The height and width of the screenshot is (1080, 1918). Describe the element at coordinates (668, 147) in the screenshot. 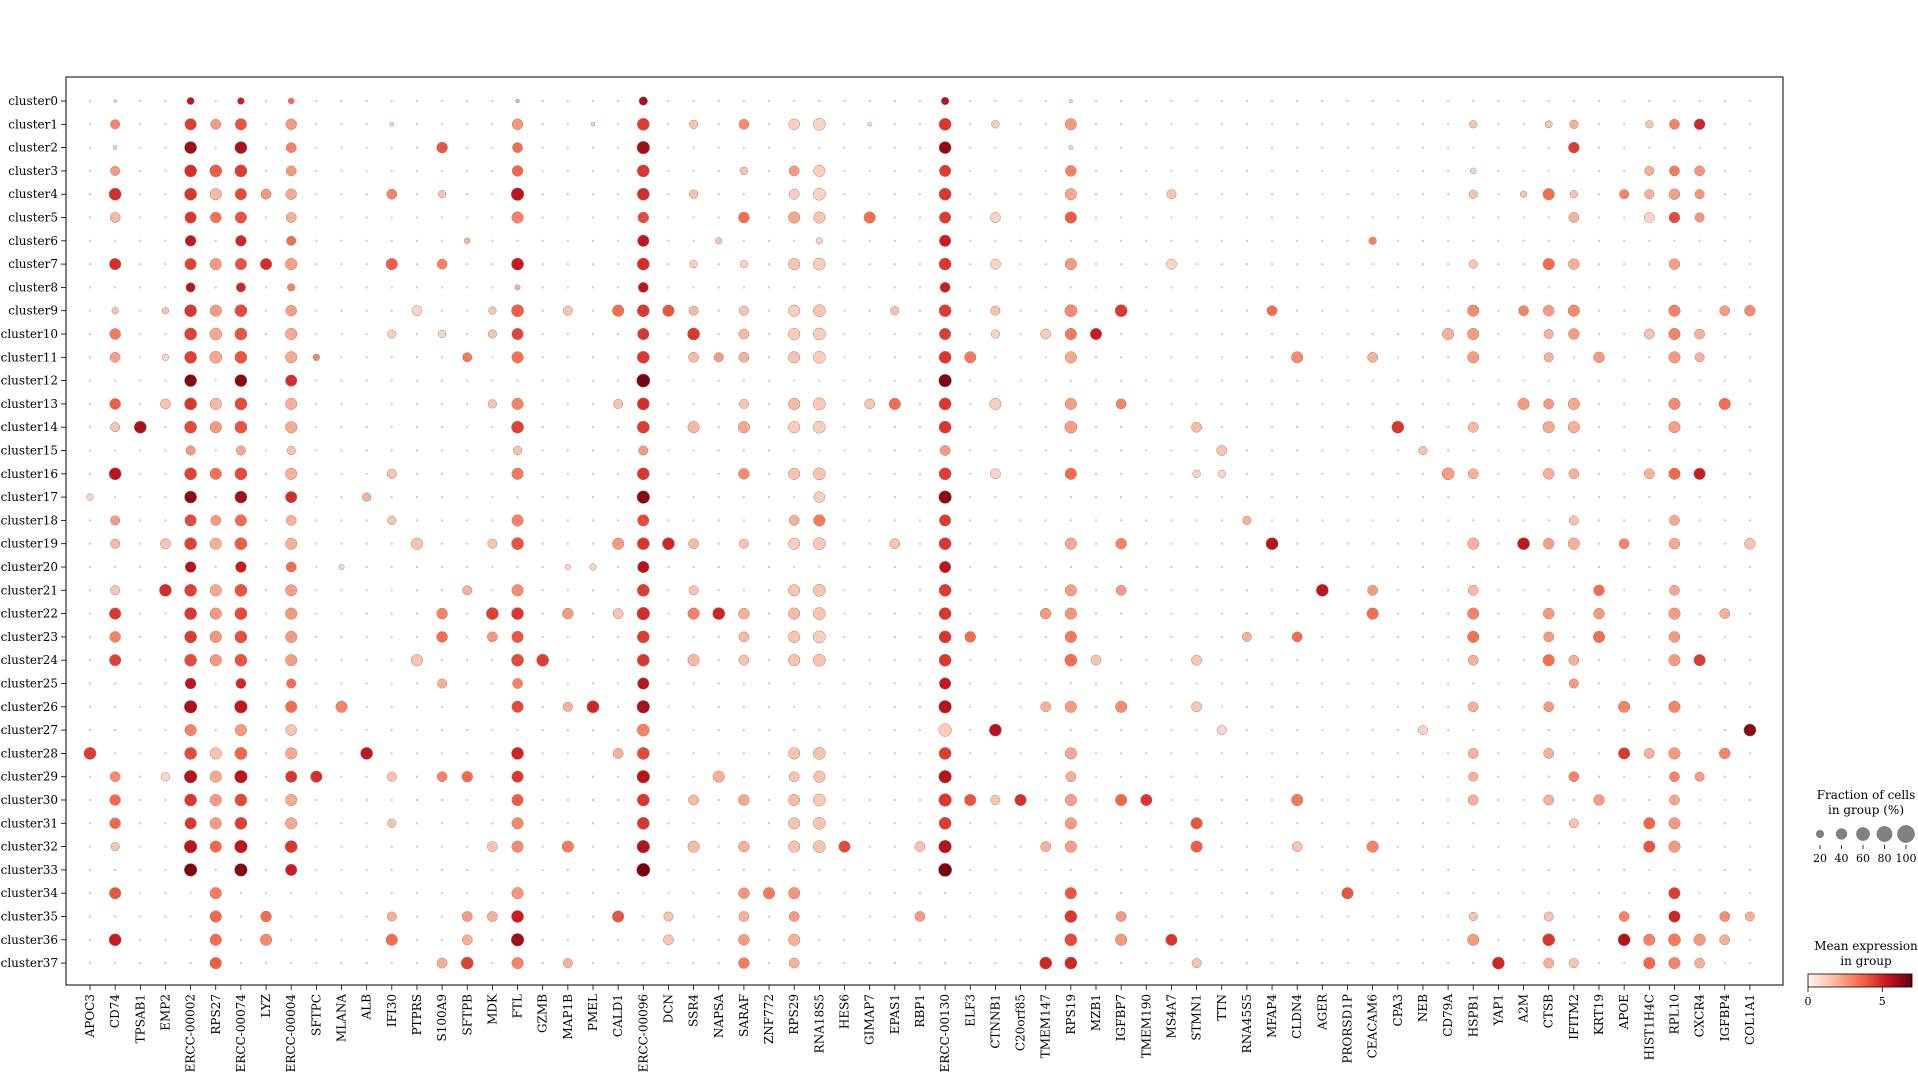

I see `dot-cluster2-DCN` at that location.